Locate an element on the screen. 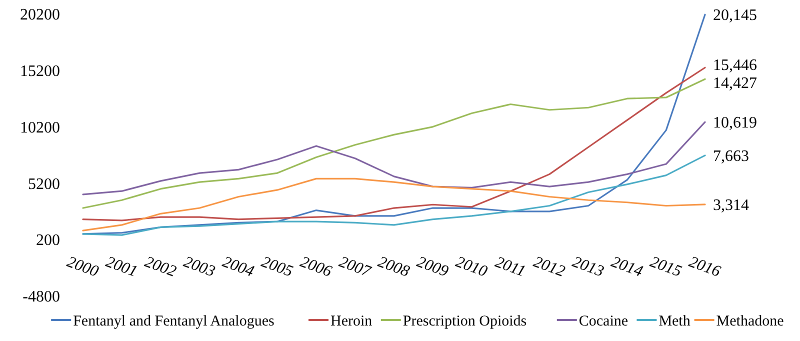 The height and width of the screenshot is (341, 800). x-tick-label: 2013 is located at coordinates (588, 267).